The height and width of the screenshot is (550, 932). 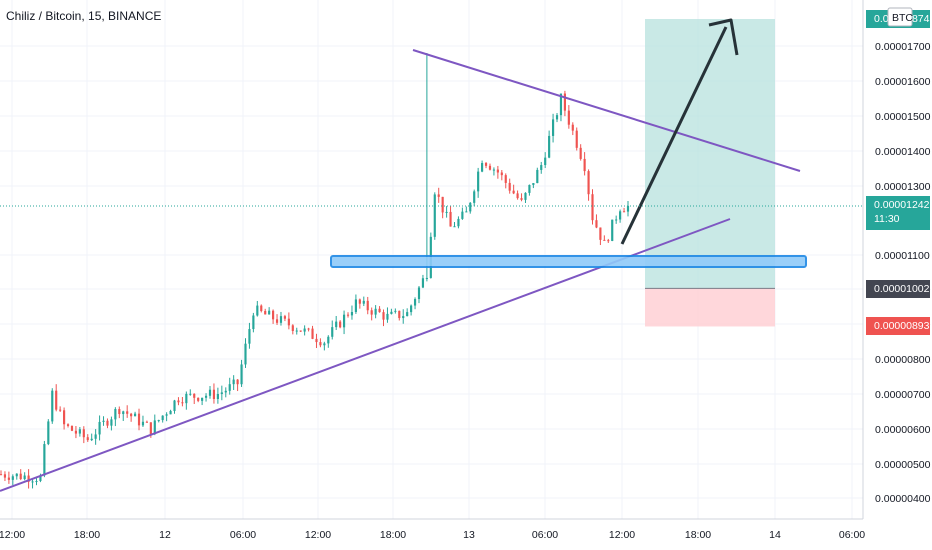 What do you see at coordinates (723, 37) in the screenshot?
I see `forecast-arrow-head` at bounding box center [723, 37].